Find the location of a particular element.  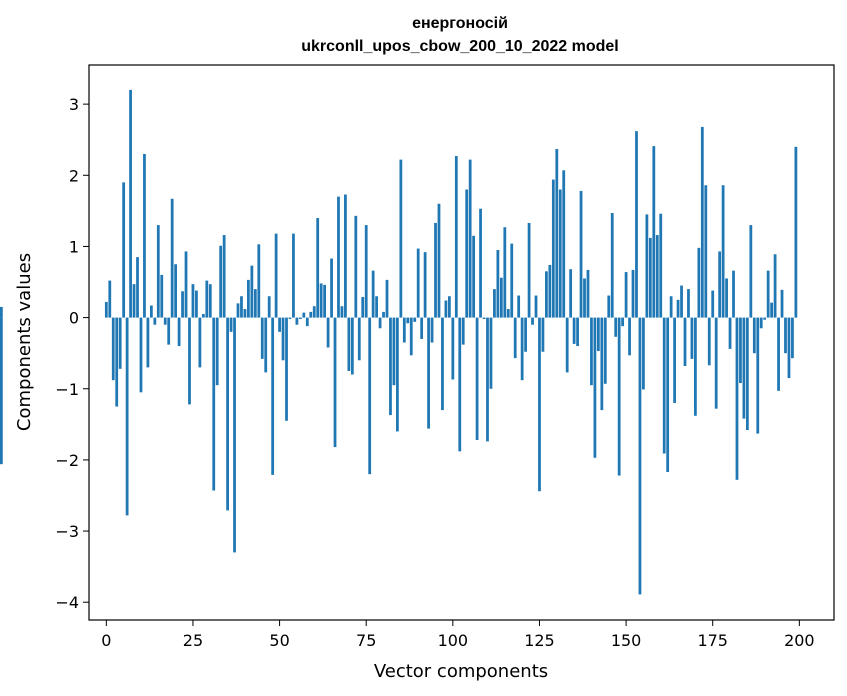

y-axis-ticks: −4 −3 −2 −1 0 1 2 3 is located at coordinates (72, 353).